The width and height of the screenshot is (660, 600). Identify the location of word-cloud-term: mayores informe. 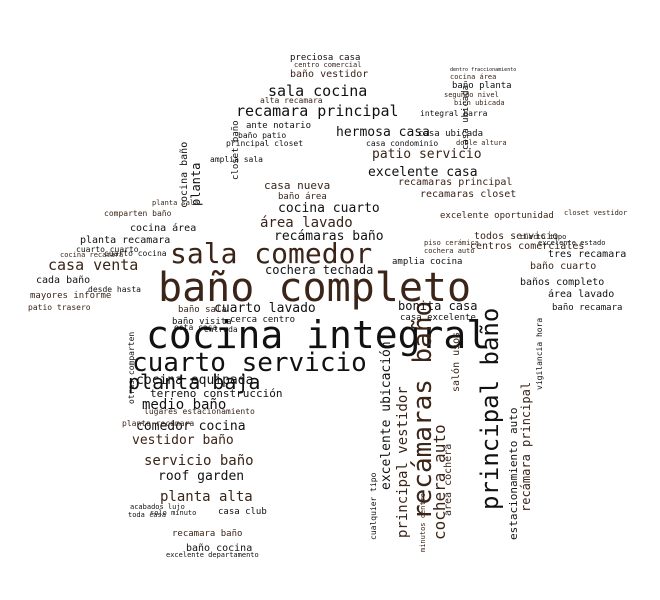
(71, 296).